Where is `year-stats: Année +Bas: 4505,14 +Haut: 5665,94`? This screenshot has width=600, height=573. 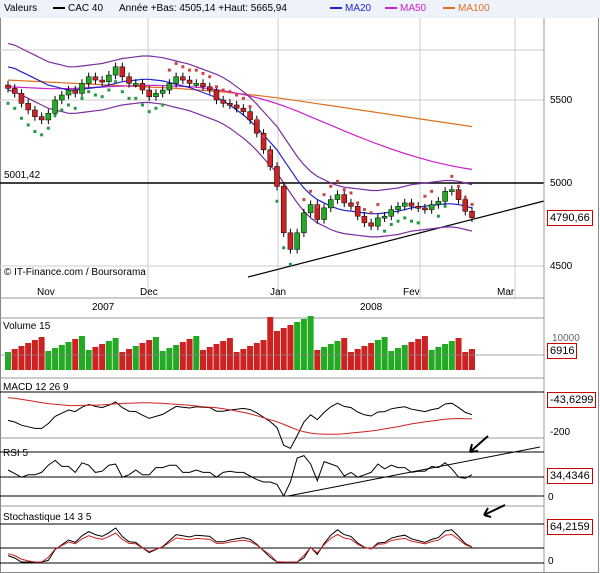
year-stats: Année +Bas: 4505,14 +Haut: 5665,94 is located at coordinates (203, 8).